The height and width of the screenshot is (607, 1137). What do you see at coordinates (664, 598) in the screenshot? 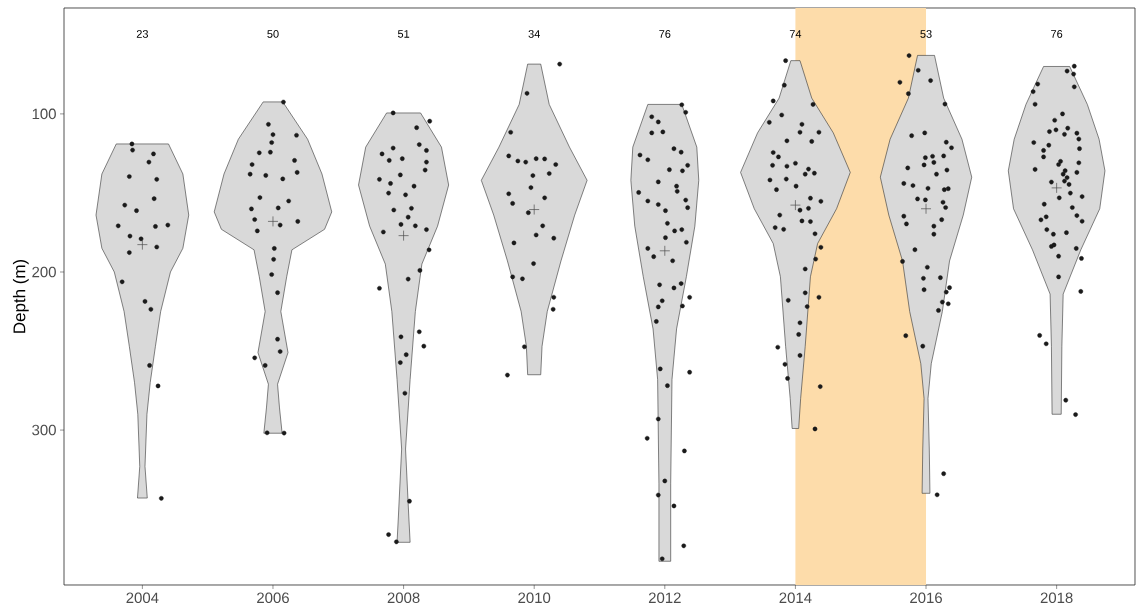
I see `x-tick-label: 2012` at bounding box center [664, 598].